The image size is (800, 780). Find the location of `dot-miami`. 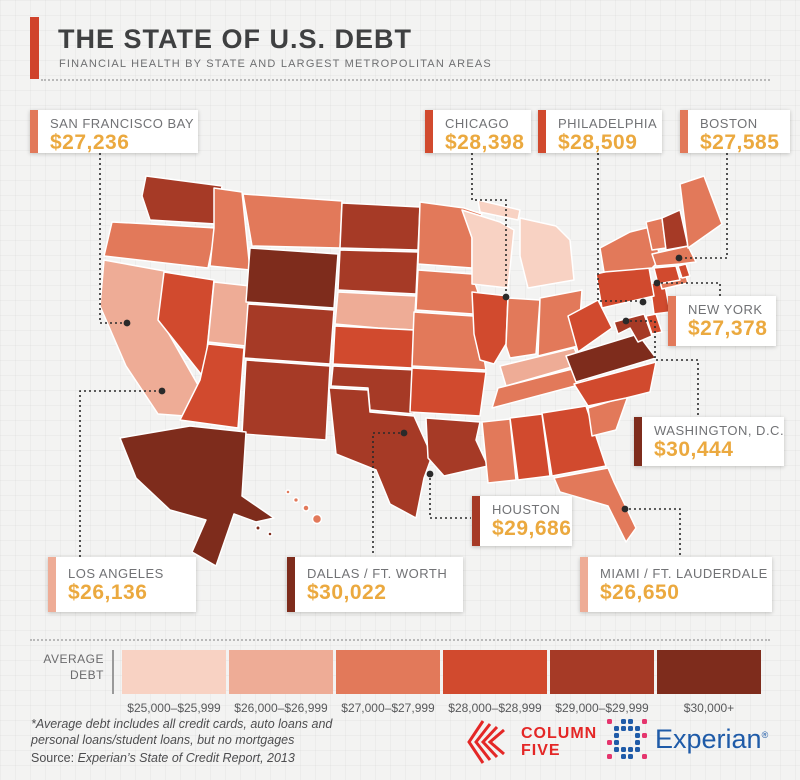

dot-miami is located at coordinates (625, 509).